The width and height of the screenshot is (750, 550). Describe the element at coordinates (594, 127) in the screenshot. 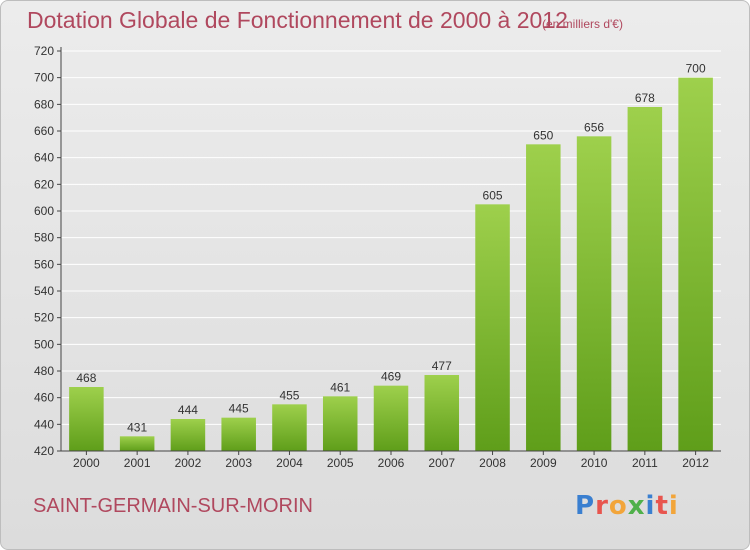

I see `data-label: 656` at that location.